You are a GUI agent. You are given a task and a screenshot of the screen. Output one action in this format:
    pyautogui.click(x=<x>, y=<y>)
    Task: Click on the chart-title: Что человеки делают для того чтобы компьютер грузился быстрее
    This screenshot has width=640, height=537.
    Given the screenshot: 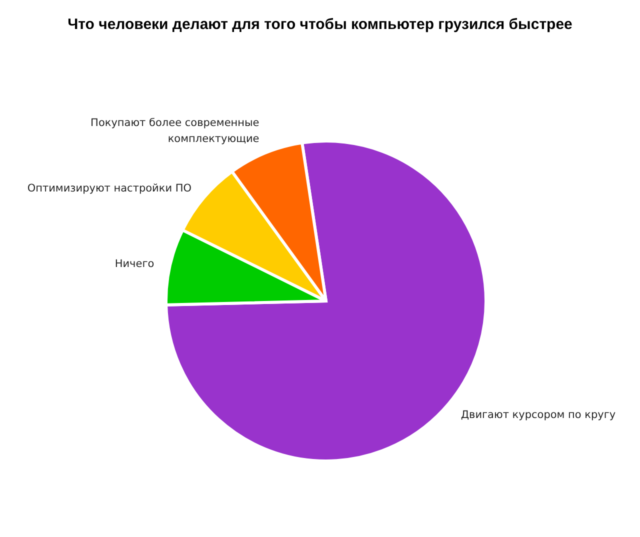 What is the action you would take?
    pyautogui.click(x=320, y=24)
    